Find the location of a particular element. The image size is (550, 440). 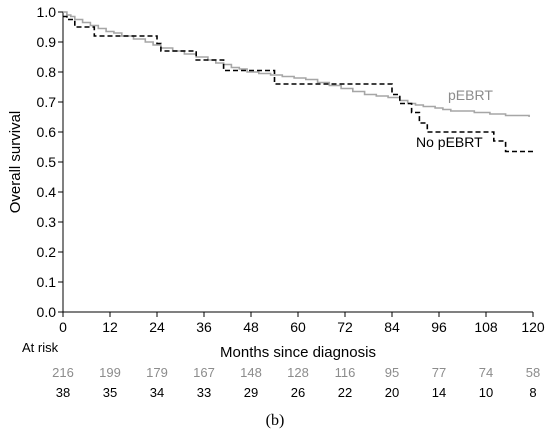

x-tick-label: 60 is located at coordinates (298, 327).